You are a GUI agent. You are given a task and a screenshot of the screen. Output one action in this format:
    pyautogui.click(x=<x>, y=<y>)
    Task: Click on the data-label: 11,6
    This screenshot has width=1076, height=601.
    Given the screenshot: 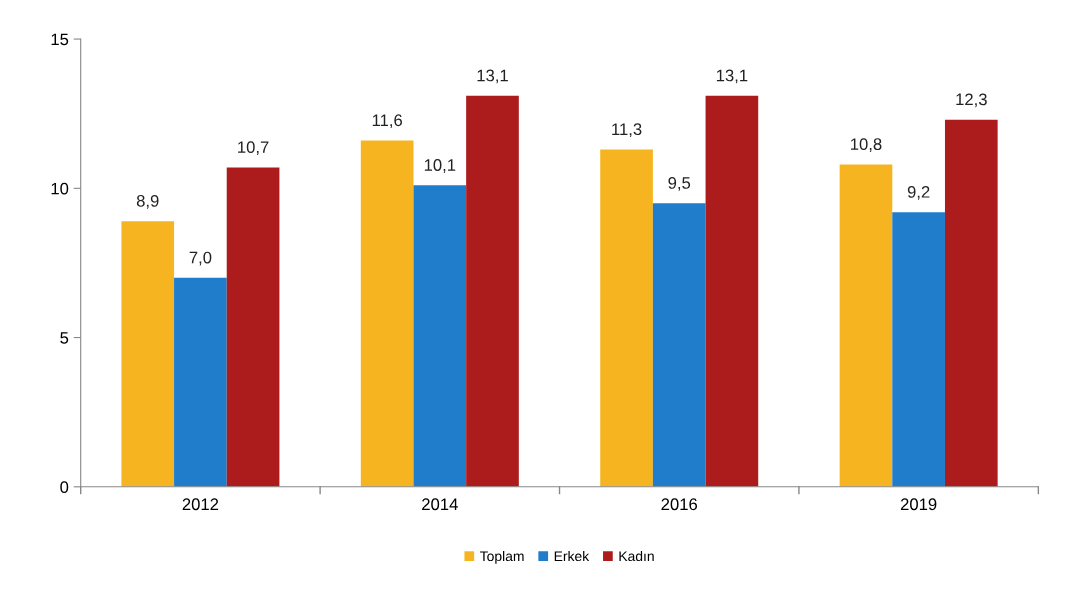 What is the action you would take?
    pyautogui.click(x=387, y=121)
    